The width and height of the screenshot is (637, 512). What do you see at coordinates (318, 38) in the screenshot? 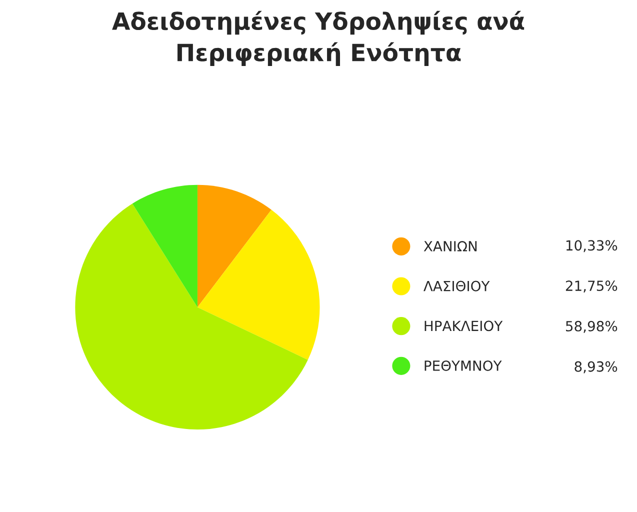
I see `chart-title: Αδειδοτημένες Υδροληψίες ανά Περιφεριακή Ενότητα` at bounding box center [318, 38].